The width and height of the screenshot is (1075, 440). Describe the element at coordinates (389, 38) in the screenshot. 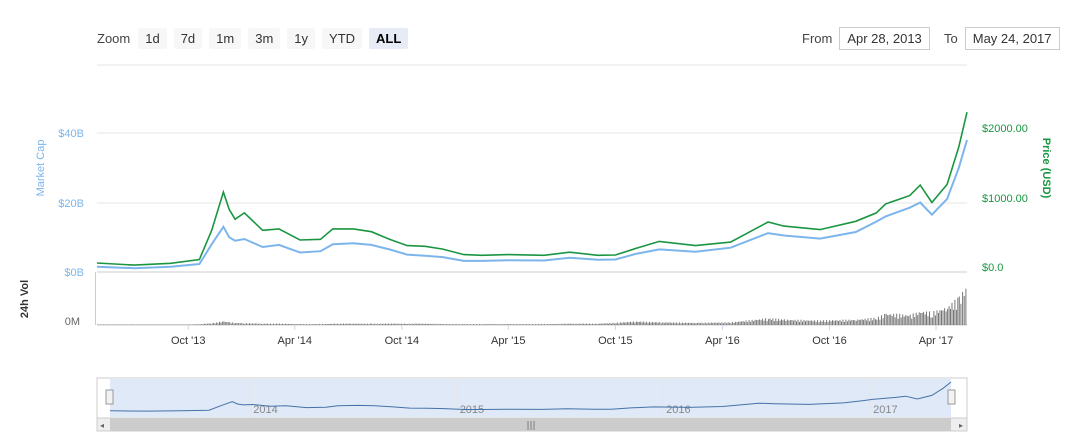

I see `zoom-all-button: ALL` at that location.